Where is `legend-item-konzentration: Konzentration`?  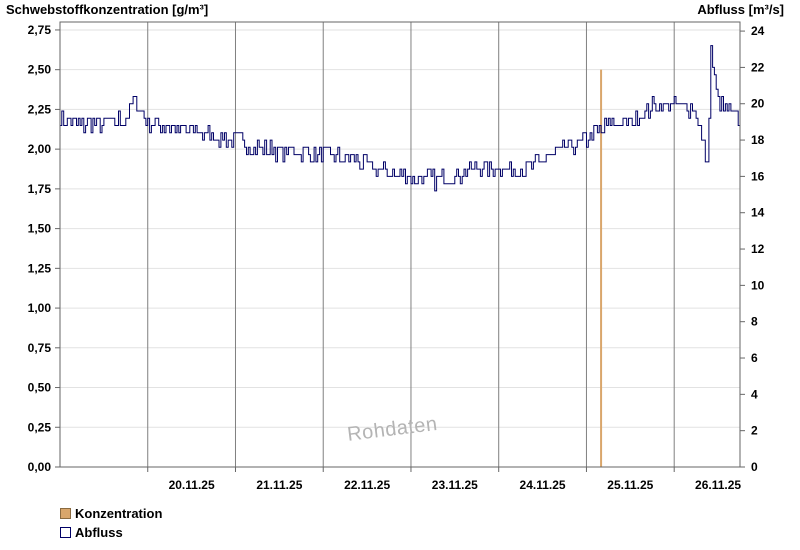
legend-item-konzentration: Konzentration is located at coordinates (111, 513).